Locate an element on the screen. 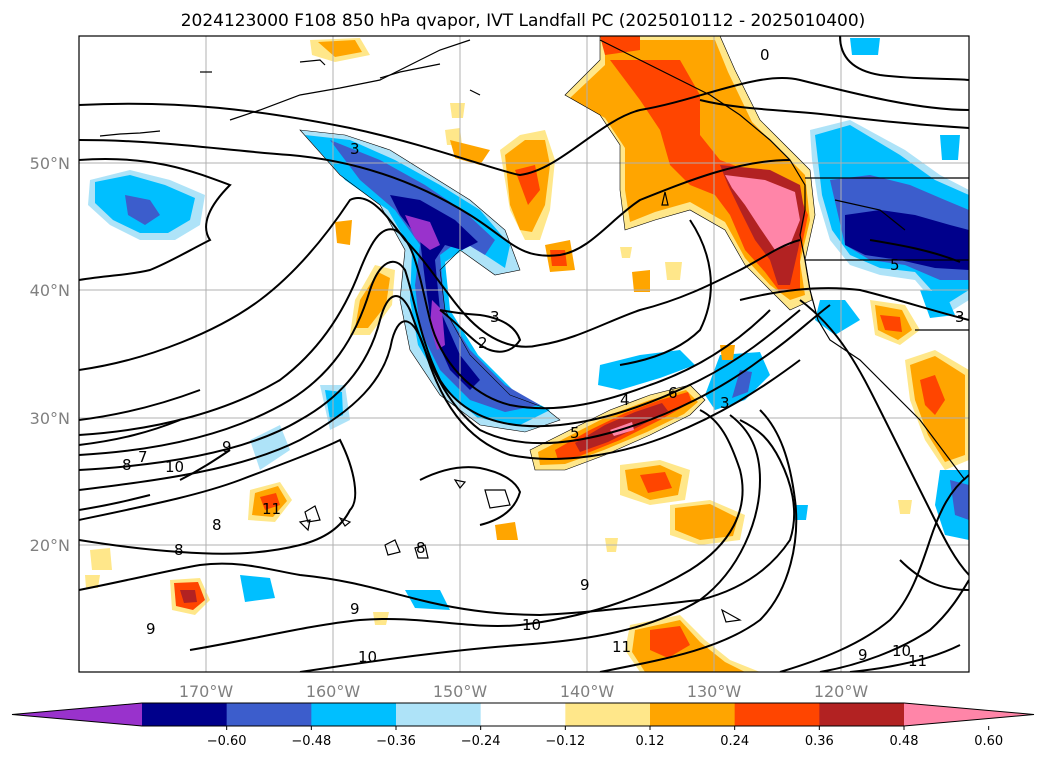 The image size is (1047, 765). colorbar-tick-label: 0.48 is located at coordinates (904, 741).